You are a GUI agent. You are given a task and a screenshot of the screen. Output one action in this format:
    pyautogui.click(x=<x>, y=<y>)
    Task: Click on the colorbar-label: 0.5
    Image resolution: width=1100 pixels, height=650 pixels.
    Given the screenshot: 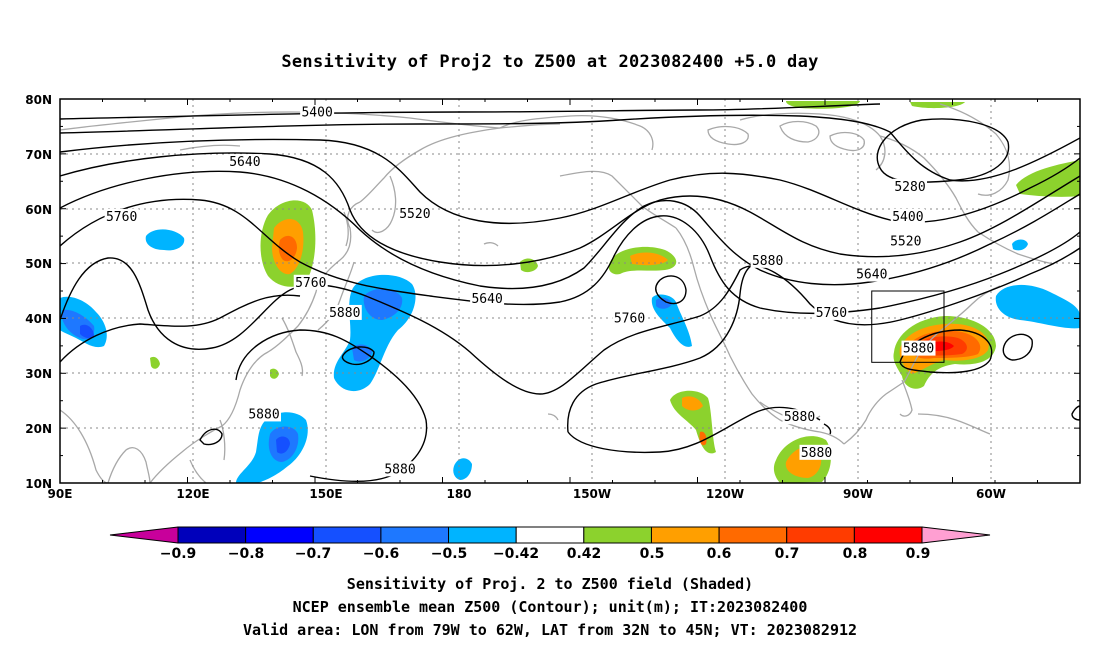 What is the action you would take?
    pyautogui.click(x=652, y=554)
    